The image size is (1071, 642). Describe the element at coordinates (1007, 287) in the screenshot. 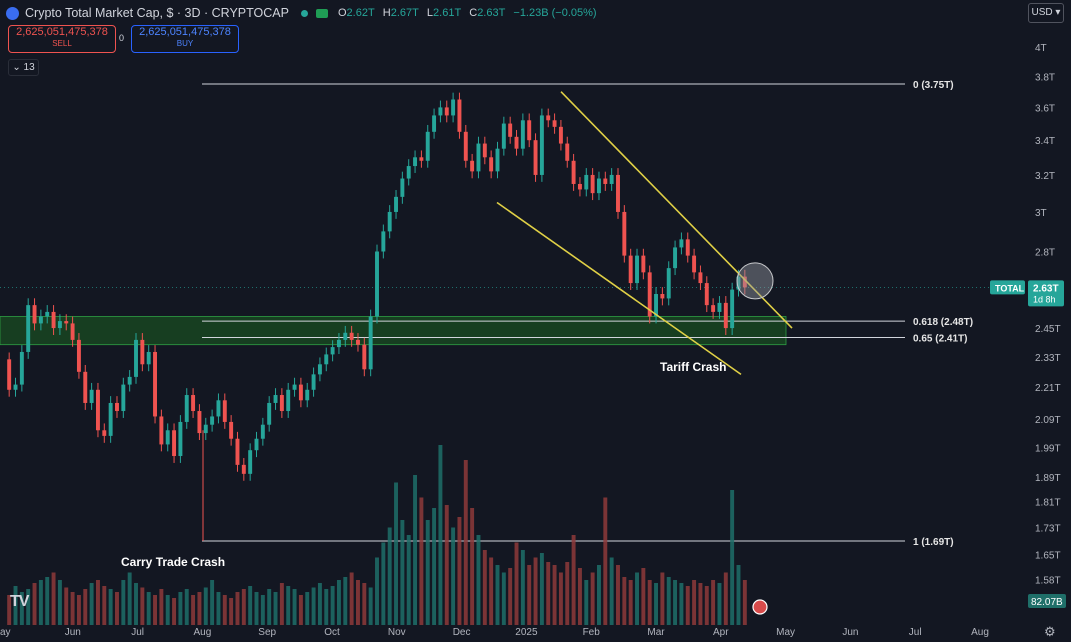

I see `symbol-badge` at that location.